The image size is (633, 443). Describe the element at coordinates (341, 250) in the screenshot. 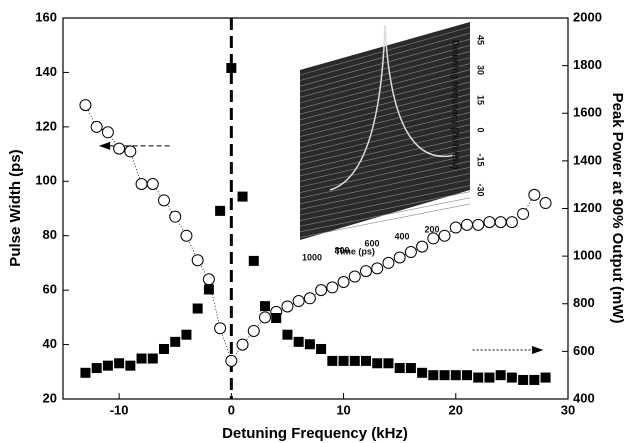

I see `inset-x-tick-label: 800` at that location.